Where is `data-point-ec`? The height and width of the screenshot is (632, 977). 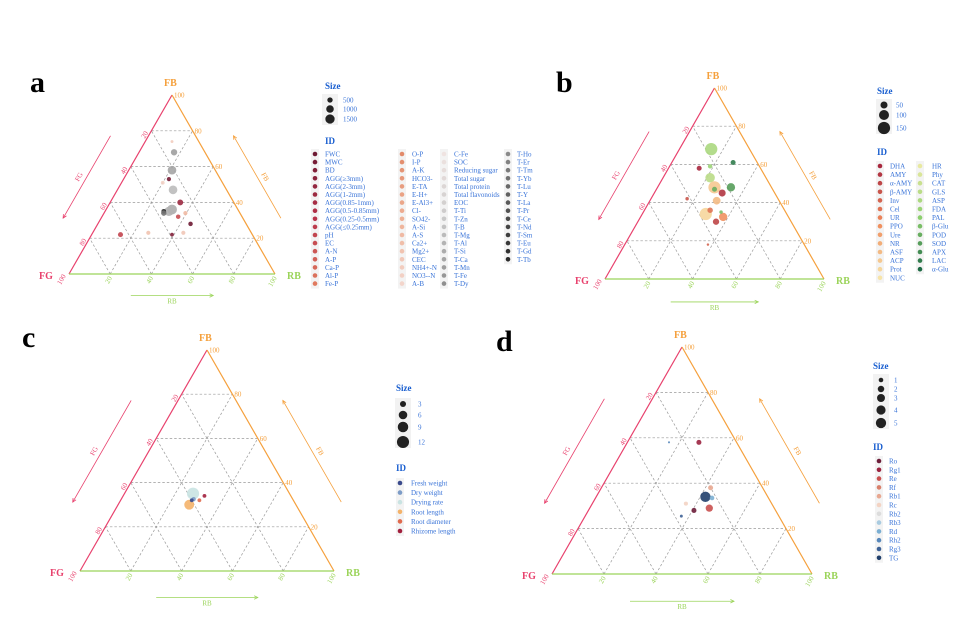
data-point-ec is located at coordinates (178, 216).